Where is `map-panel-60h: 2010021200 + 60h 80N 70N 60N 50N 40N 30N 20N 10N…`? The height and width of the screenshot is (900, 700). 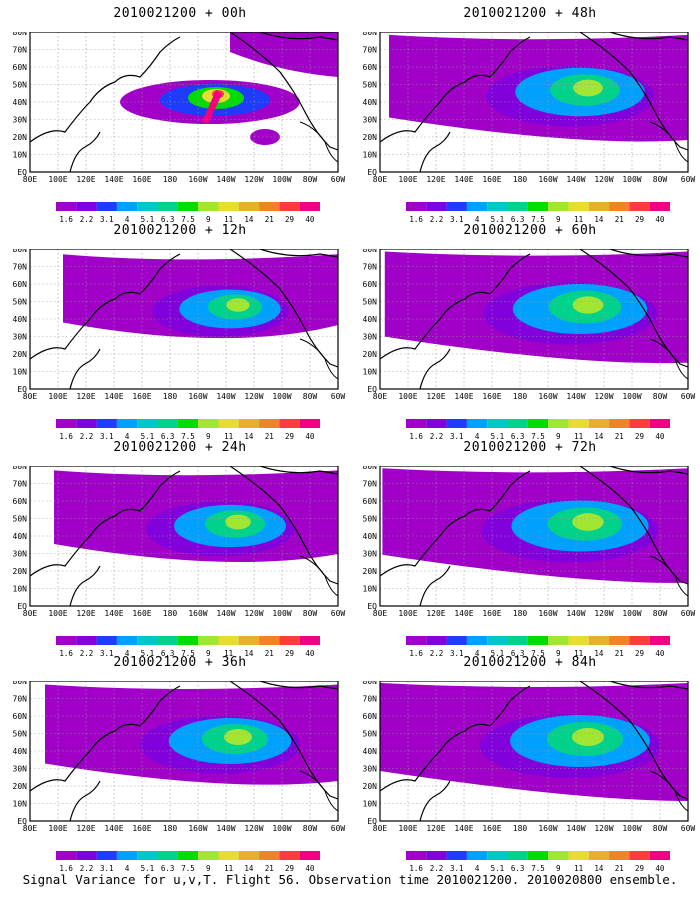 map-panel-60h: 2010021200 + 60h 80N 70N 60N 50N 40N 30N 20N 10N… is located at coordinates (530, 332).